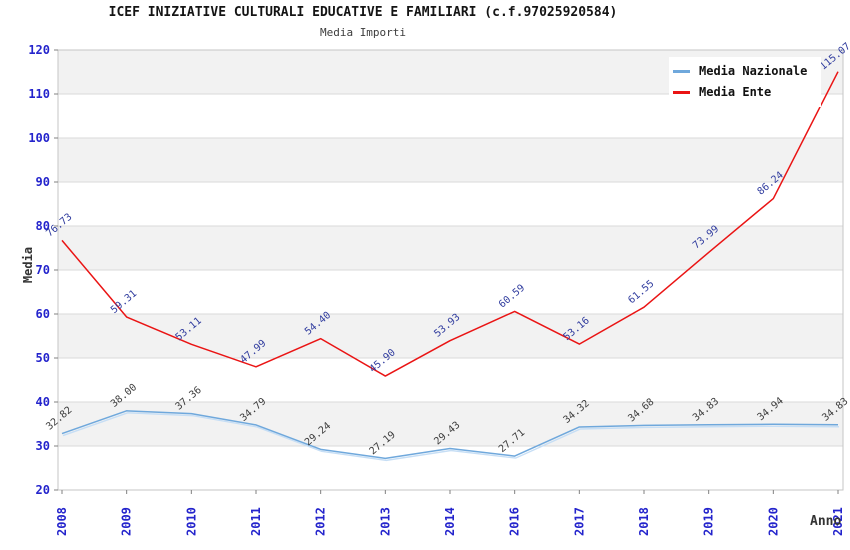 This screenshot has height=550, width=850. I want to click on y-tick-label: 20, so click(43, 490).